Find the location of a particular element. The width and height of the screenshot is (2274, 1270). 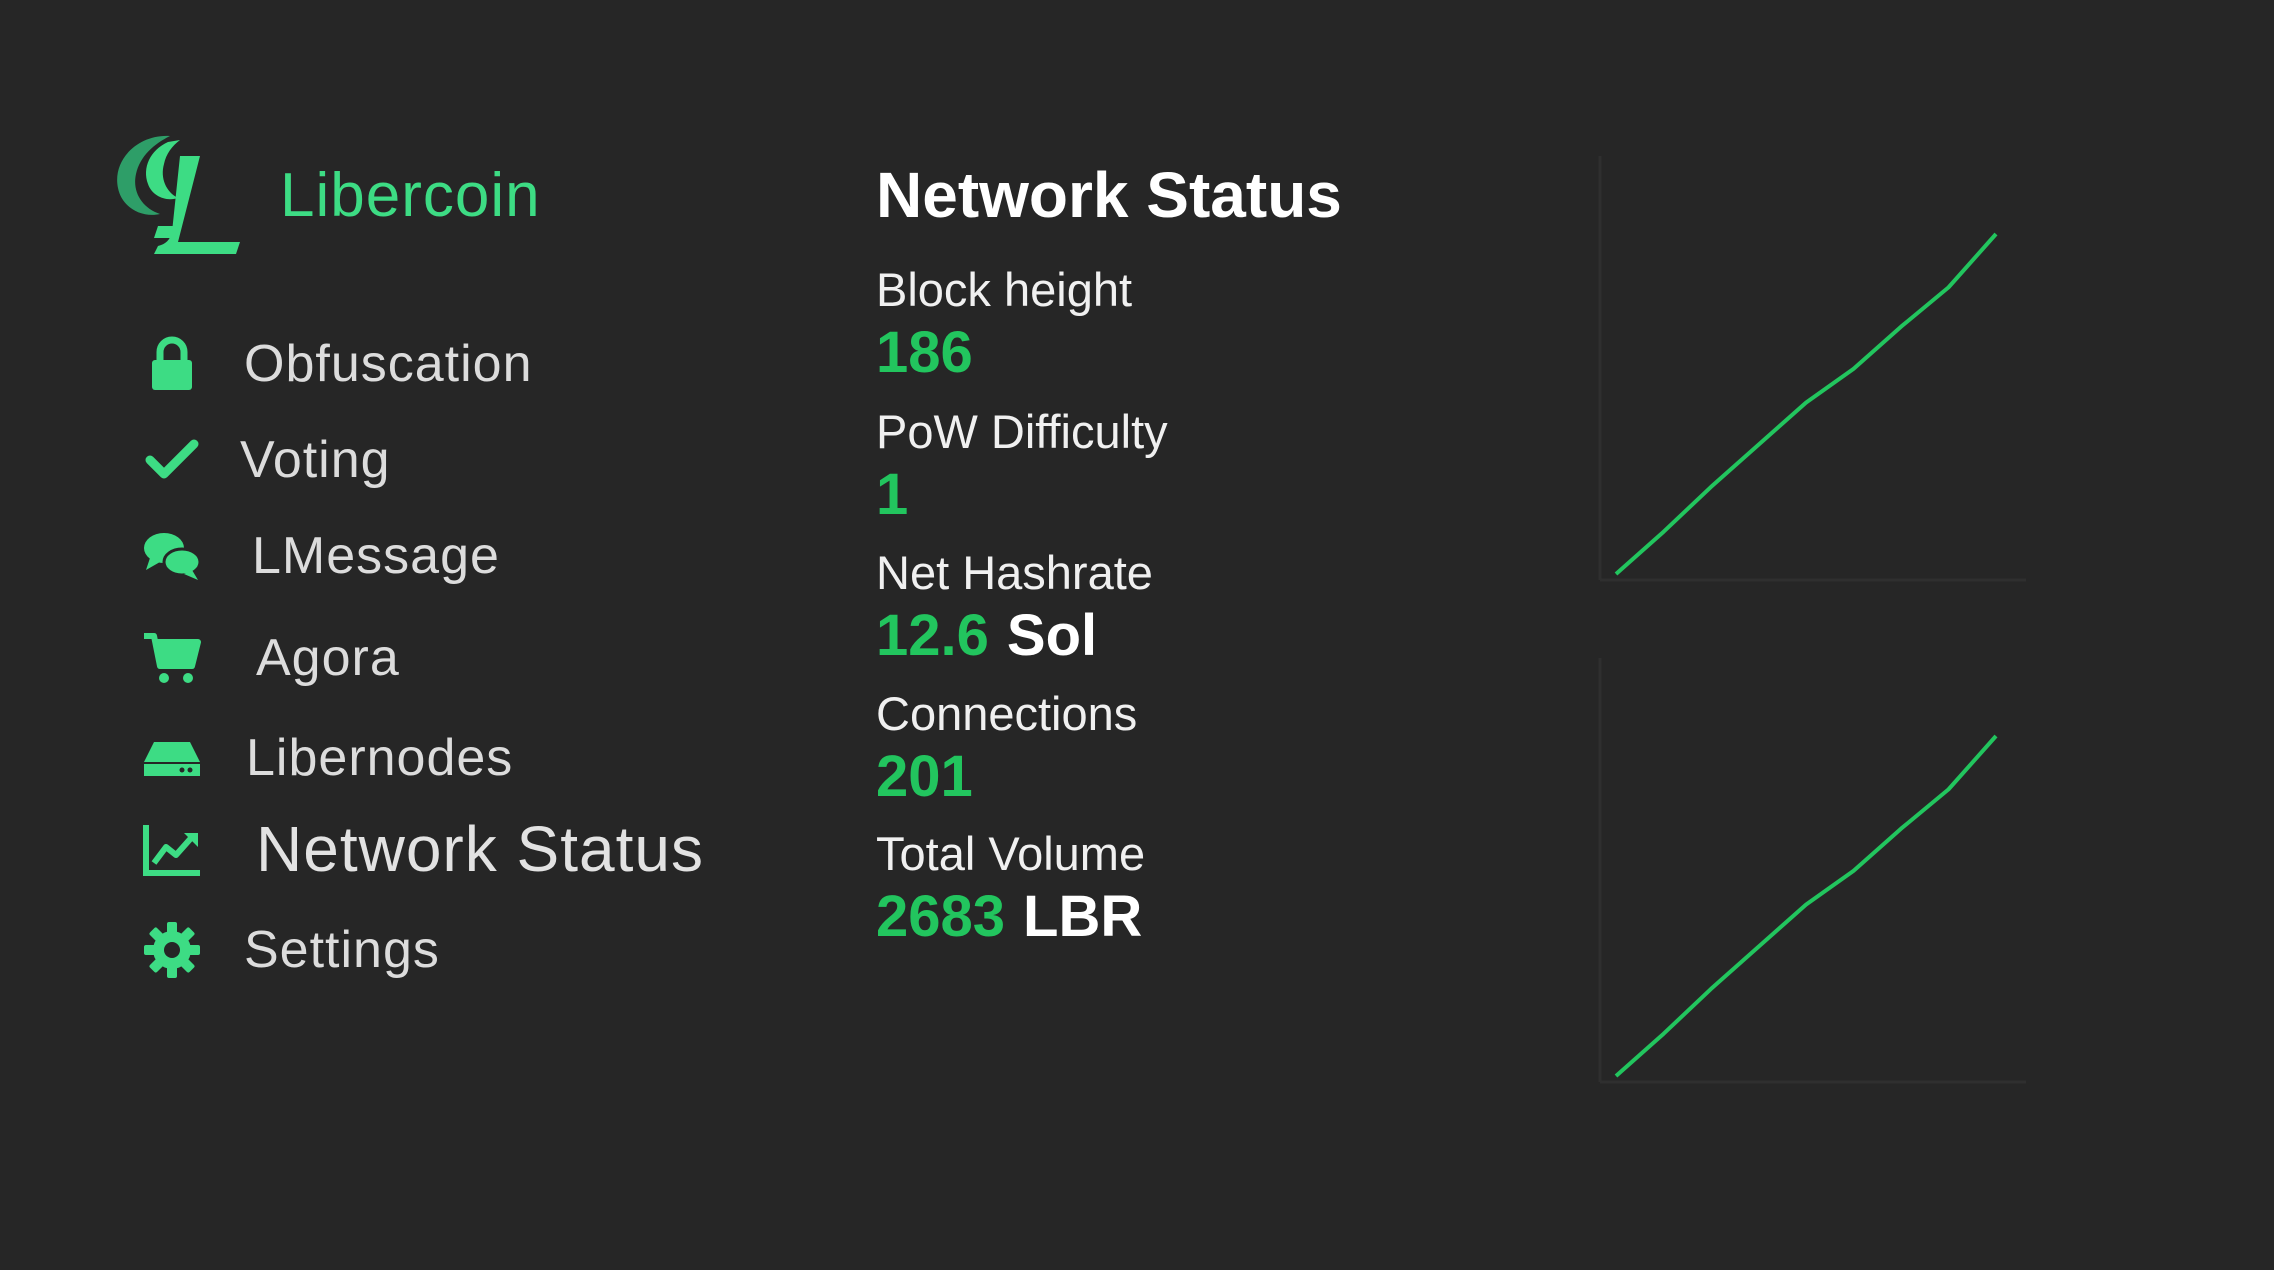

libercoin-logo-icon is located at coordinates (178, 194).